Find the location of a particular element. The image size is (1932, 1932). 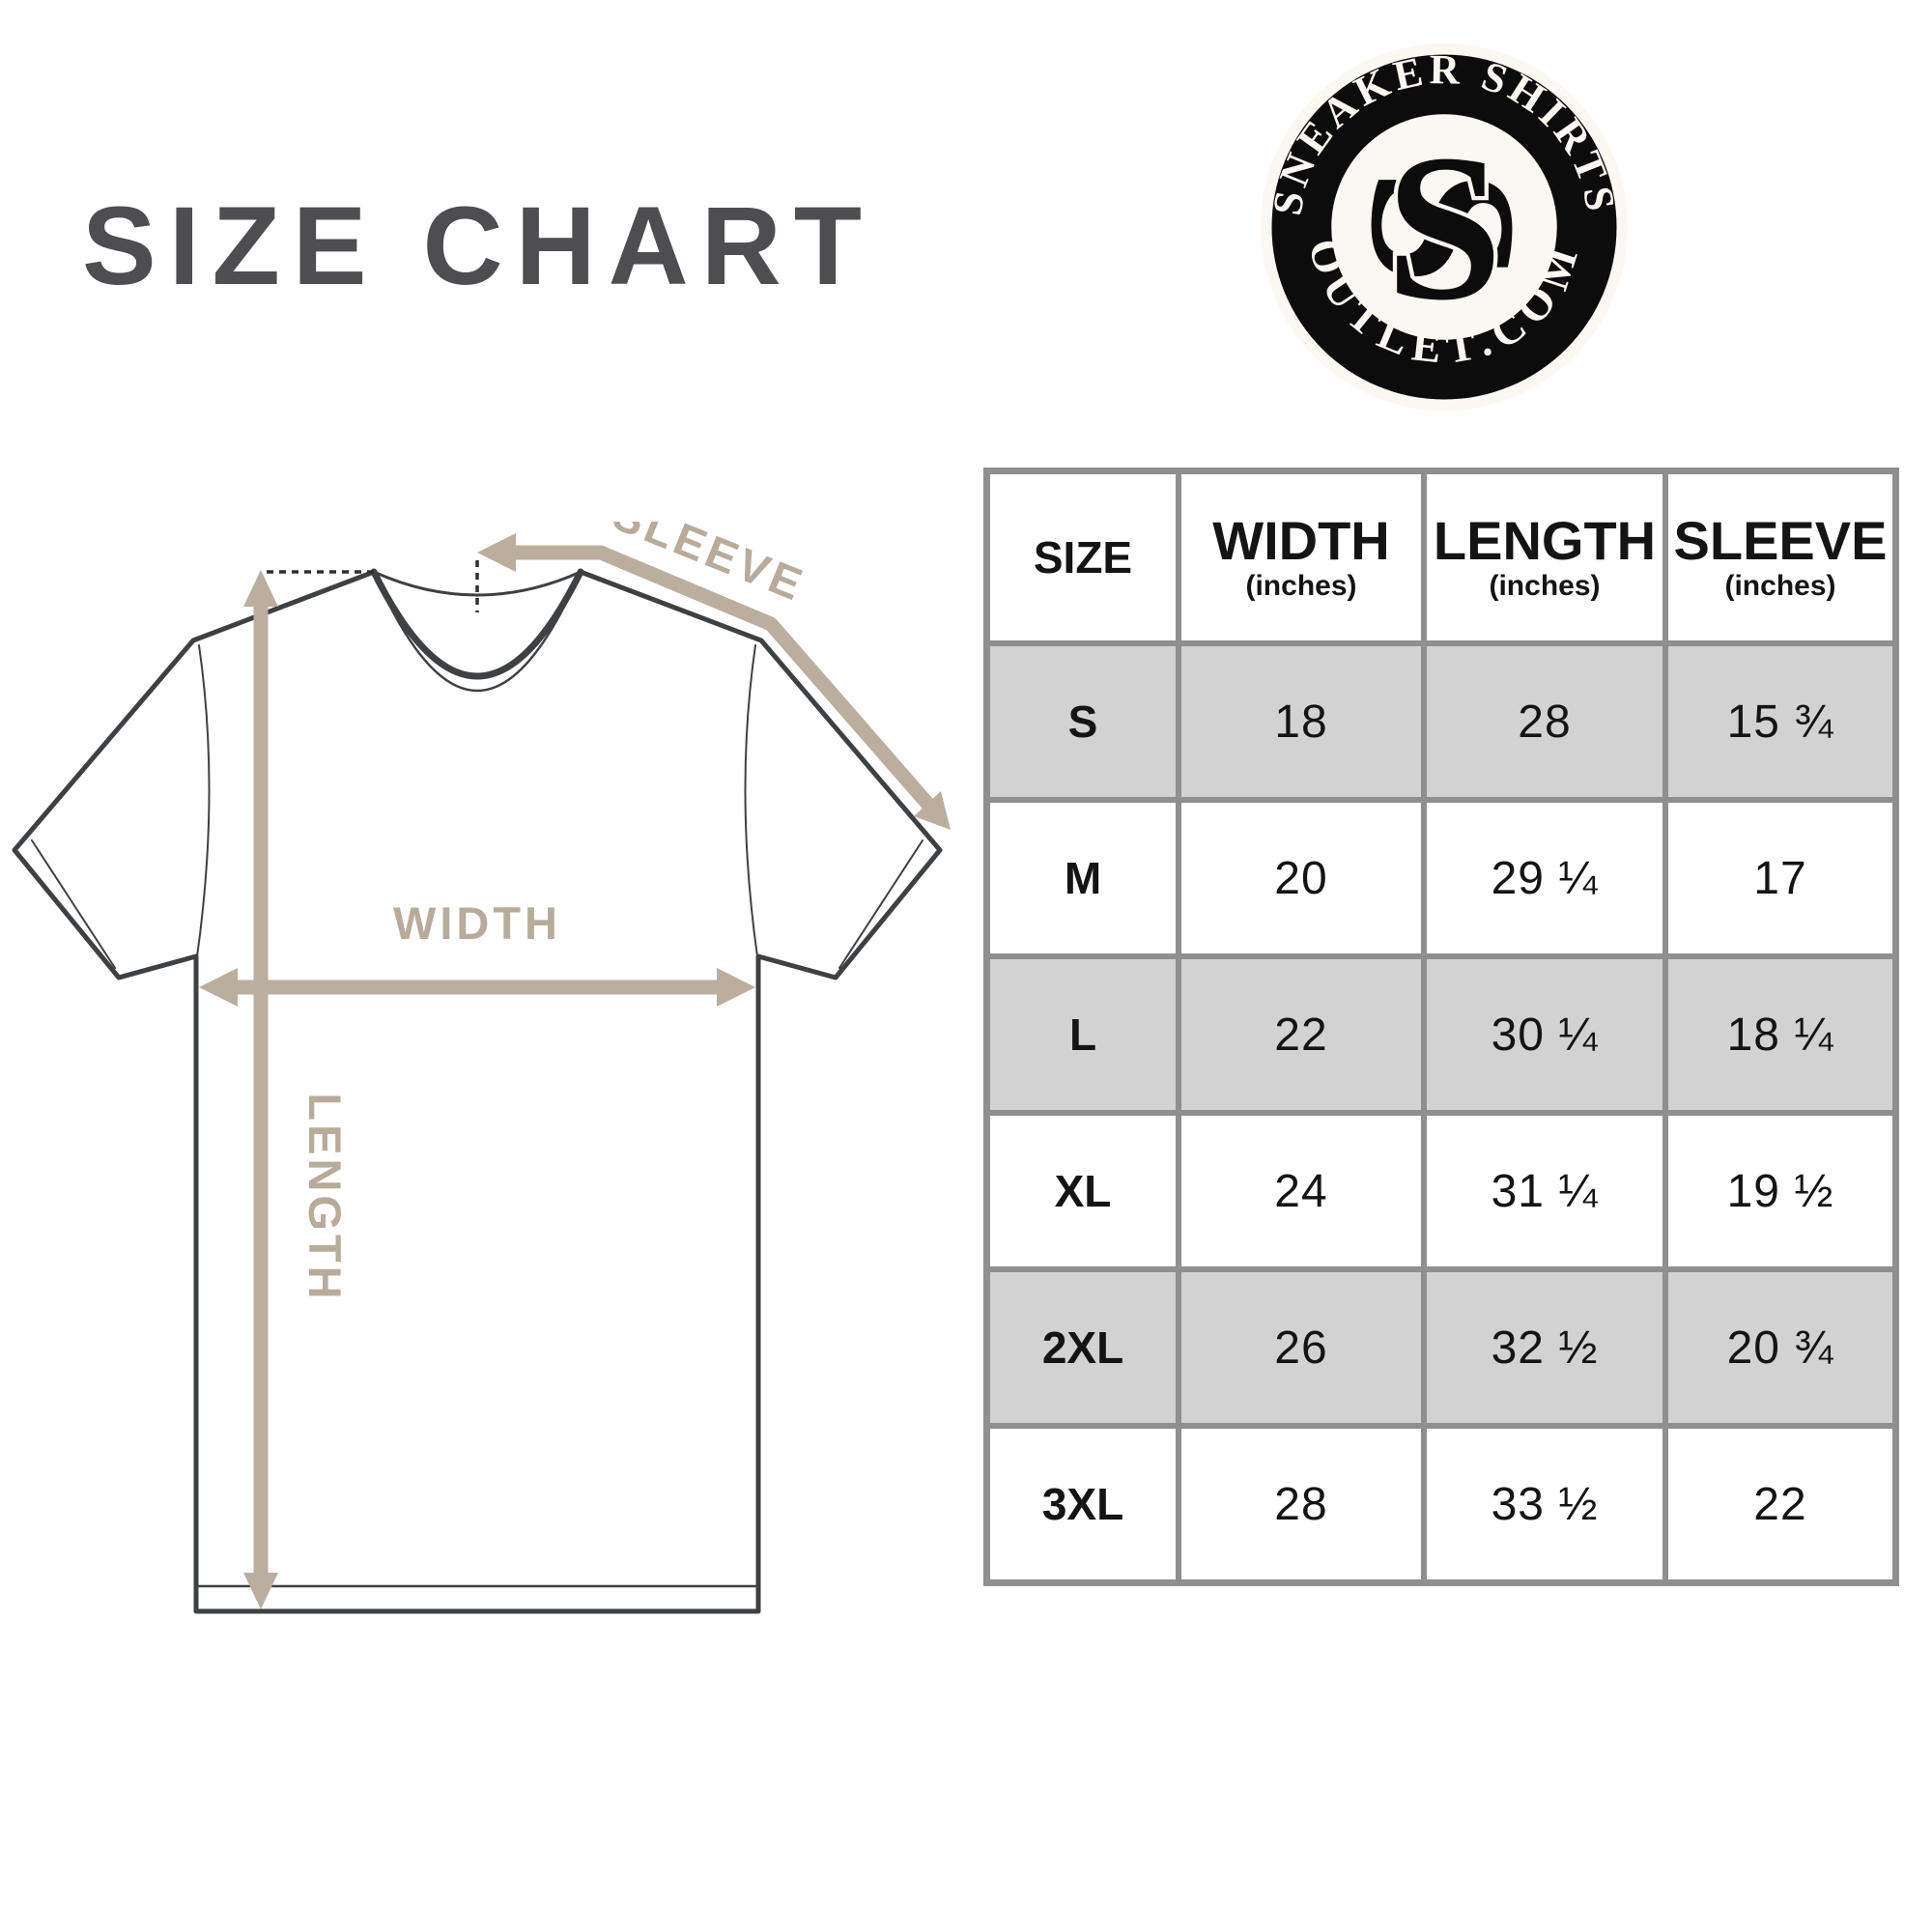

table-row-3xl-sleeve: 22 is located at coordinates (1780, 1504).